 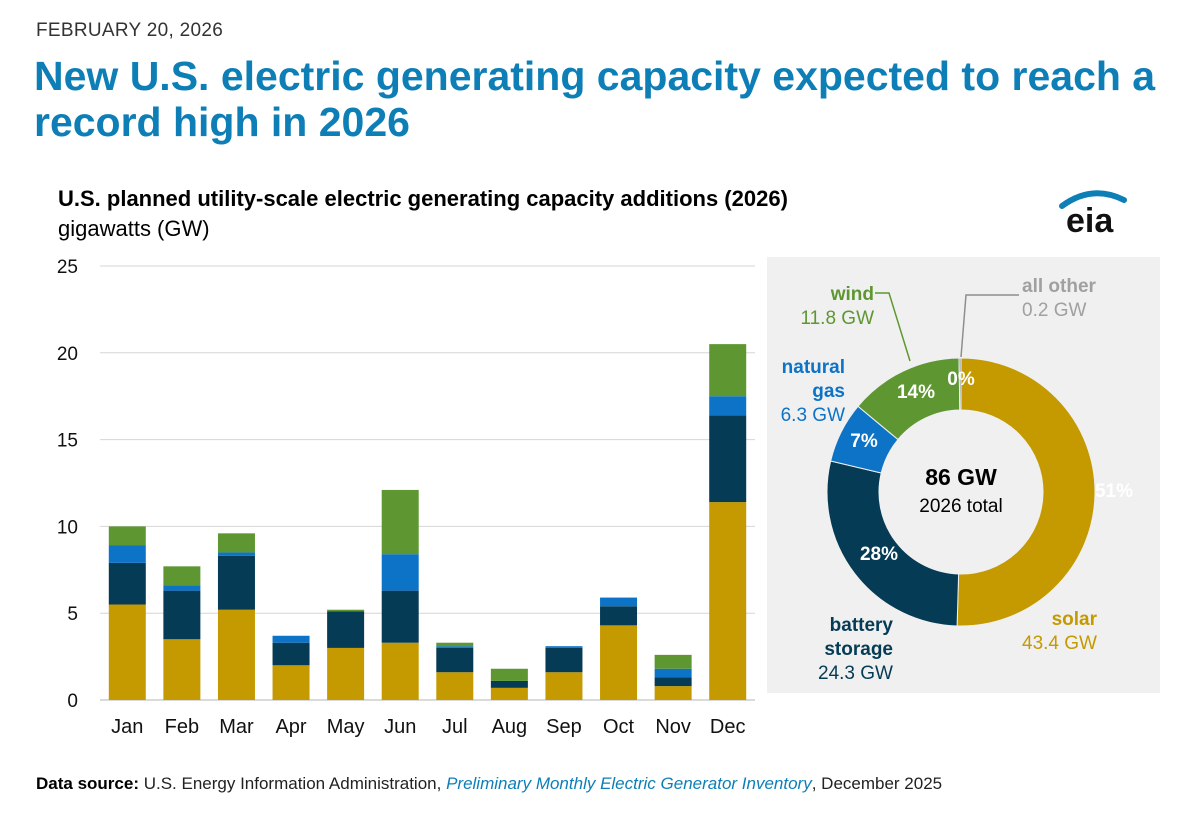 I want to click on chart-y-label: gigawatts (GW), so click(x=134, y=228).